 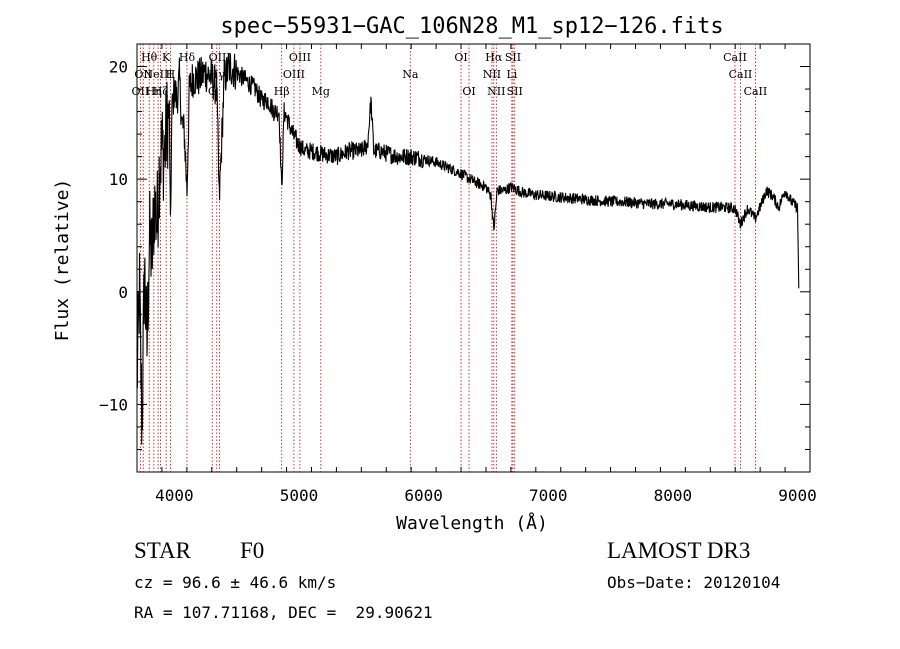 What do you see at coordinates (282, 91) in the screenshot?
I see `line-label: Hβ` at bounding box center [282, 91].